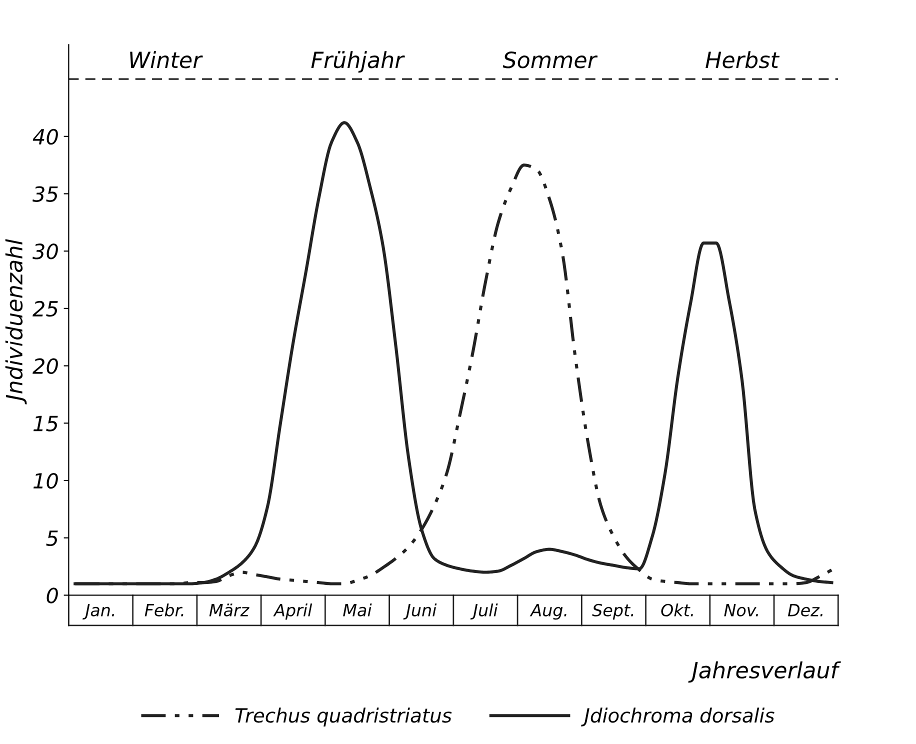  I want to click on x-tick-label: Juni, so click(420, 612).